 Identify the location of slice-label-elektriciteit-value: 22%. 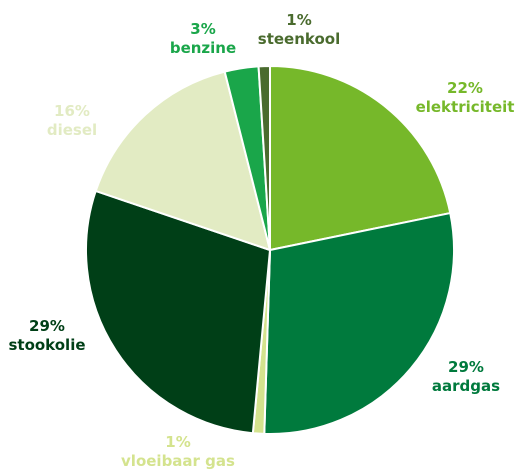
(465, 88).